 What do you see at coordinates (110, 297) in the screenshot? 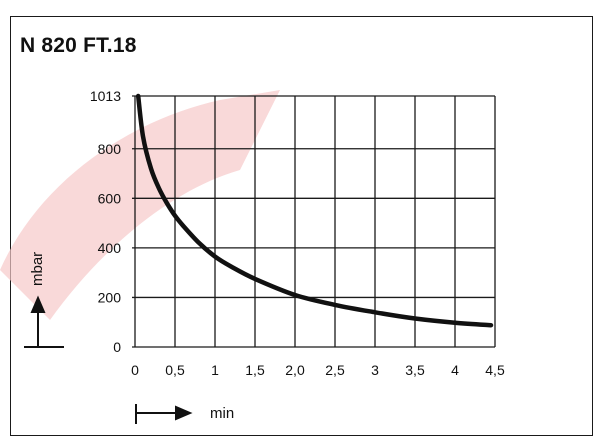
I see `y-tick-label: 200` at bounding box center [110, 297].